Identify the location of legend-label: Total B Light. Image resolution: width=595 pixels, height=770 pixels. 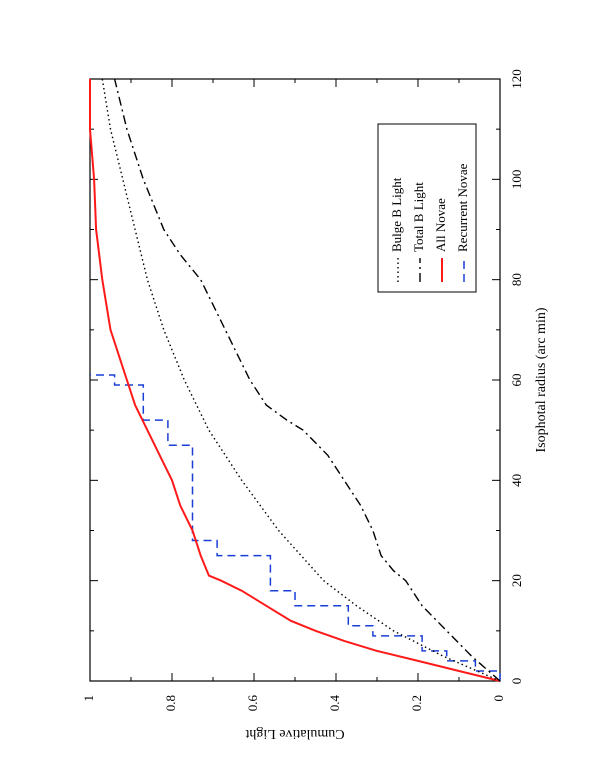
(418, 217).